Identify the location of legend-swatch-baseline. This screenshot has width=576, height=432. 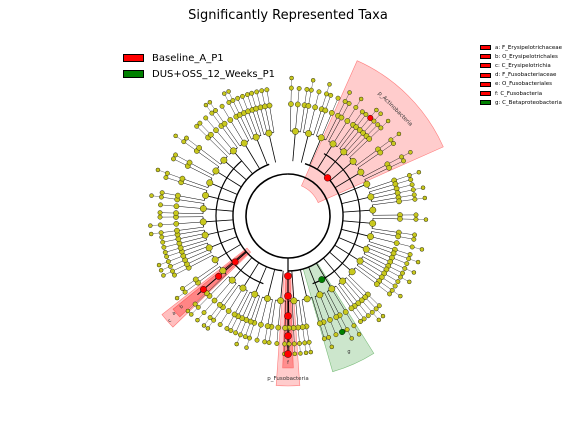
(133, 58).